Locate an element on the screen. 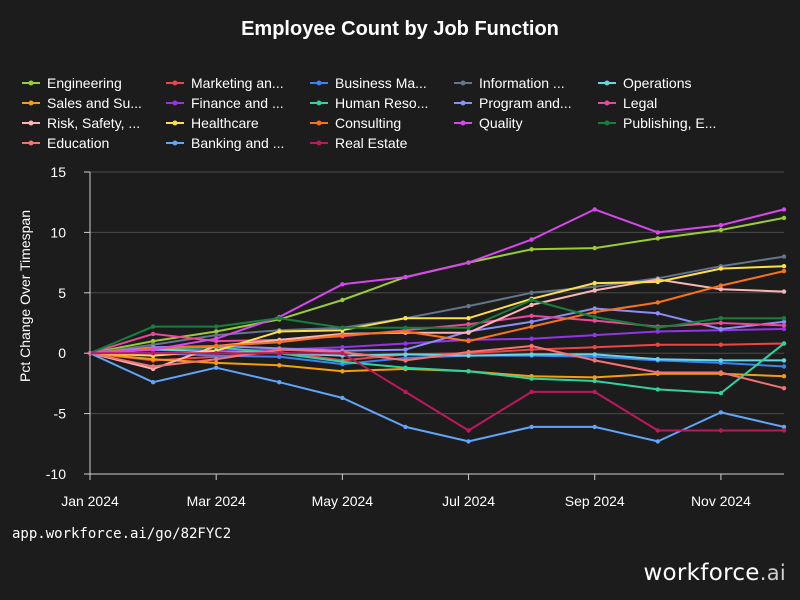 Image resolution: width=800 pixels, height=600 pixels. legend-item: Operations is located at coordinates (644, 83).